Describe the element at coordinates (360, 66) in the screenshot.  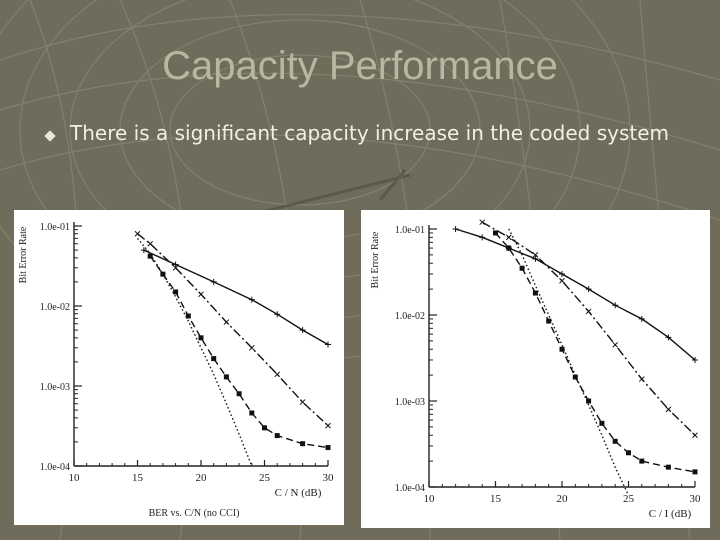
I see `slide-title: Capacity Performance` at that location.